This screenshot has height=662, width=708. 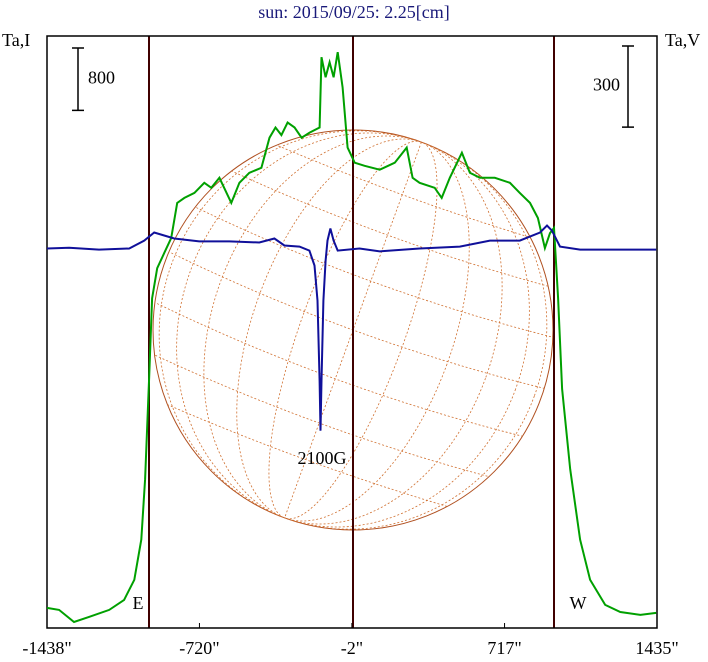 What do you see at coordinates (199, 648) in the screenshot?
I see `x-tick-label: -720"` at bounding box center [199, 648].